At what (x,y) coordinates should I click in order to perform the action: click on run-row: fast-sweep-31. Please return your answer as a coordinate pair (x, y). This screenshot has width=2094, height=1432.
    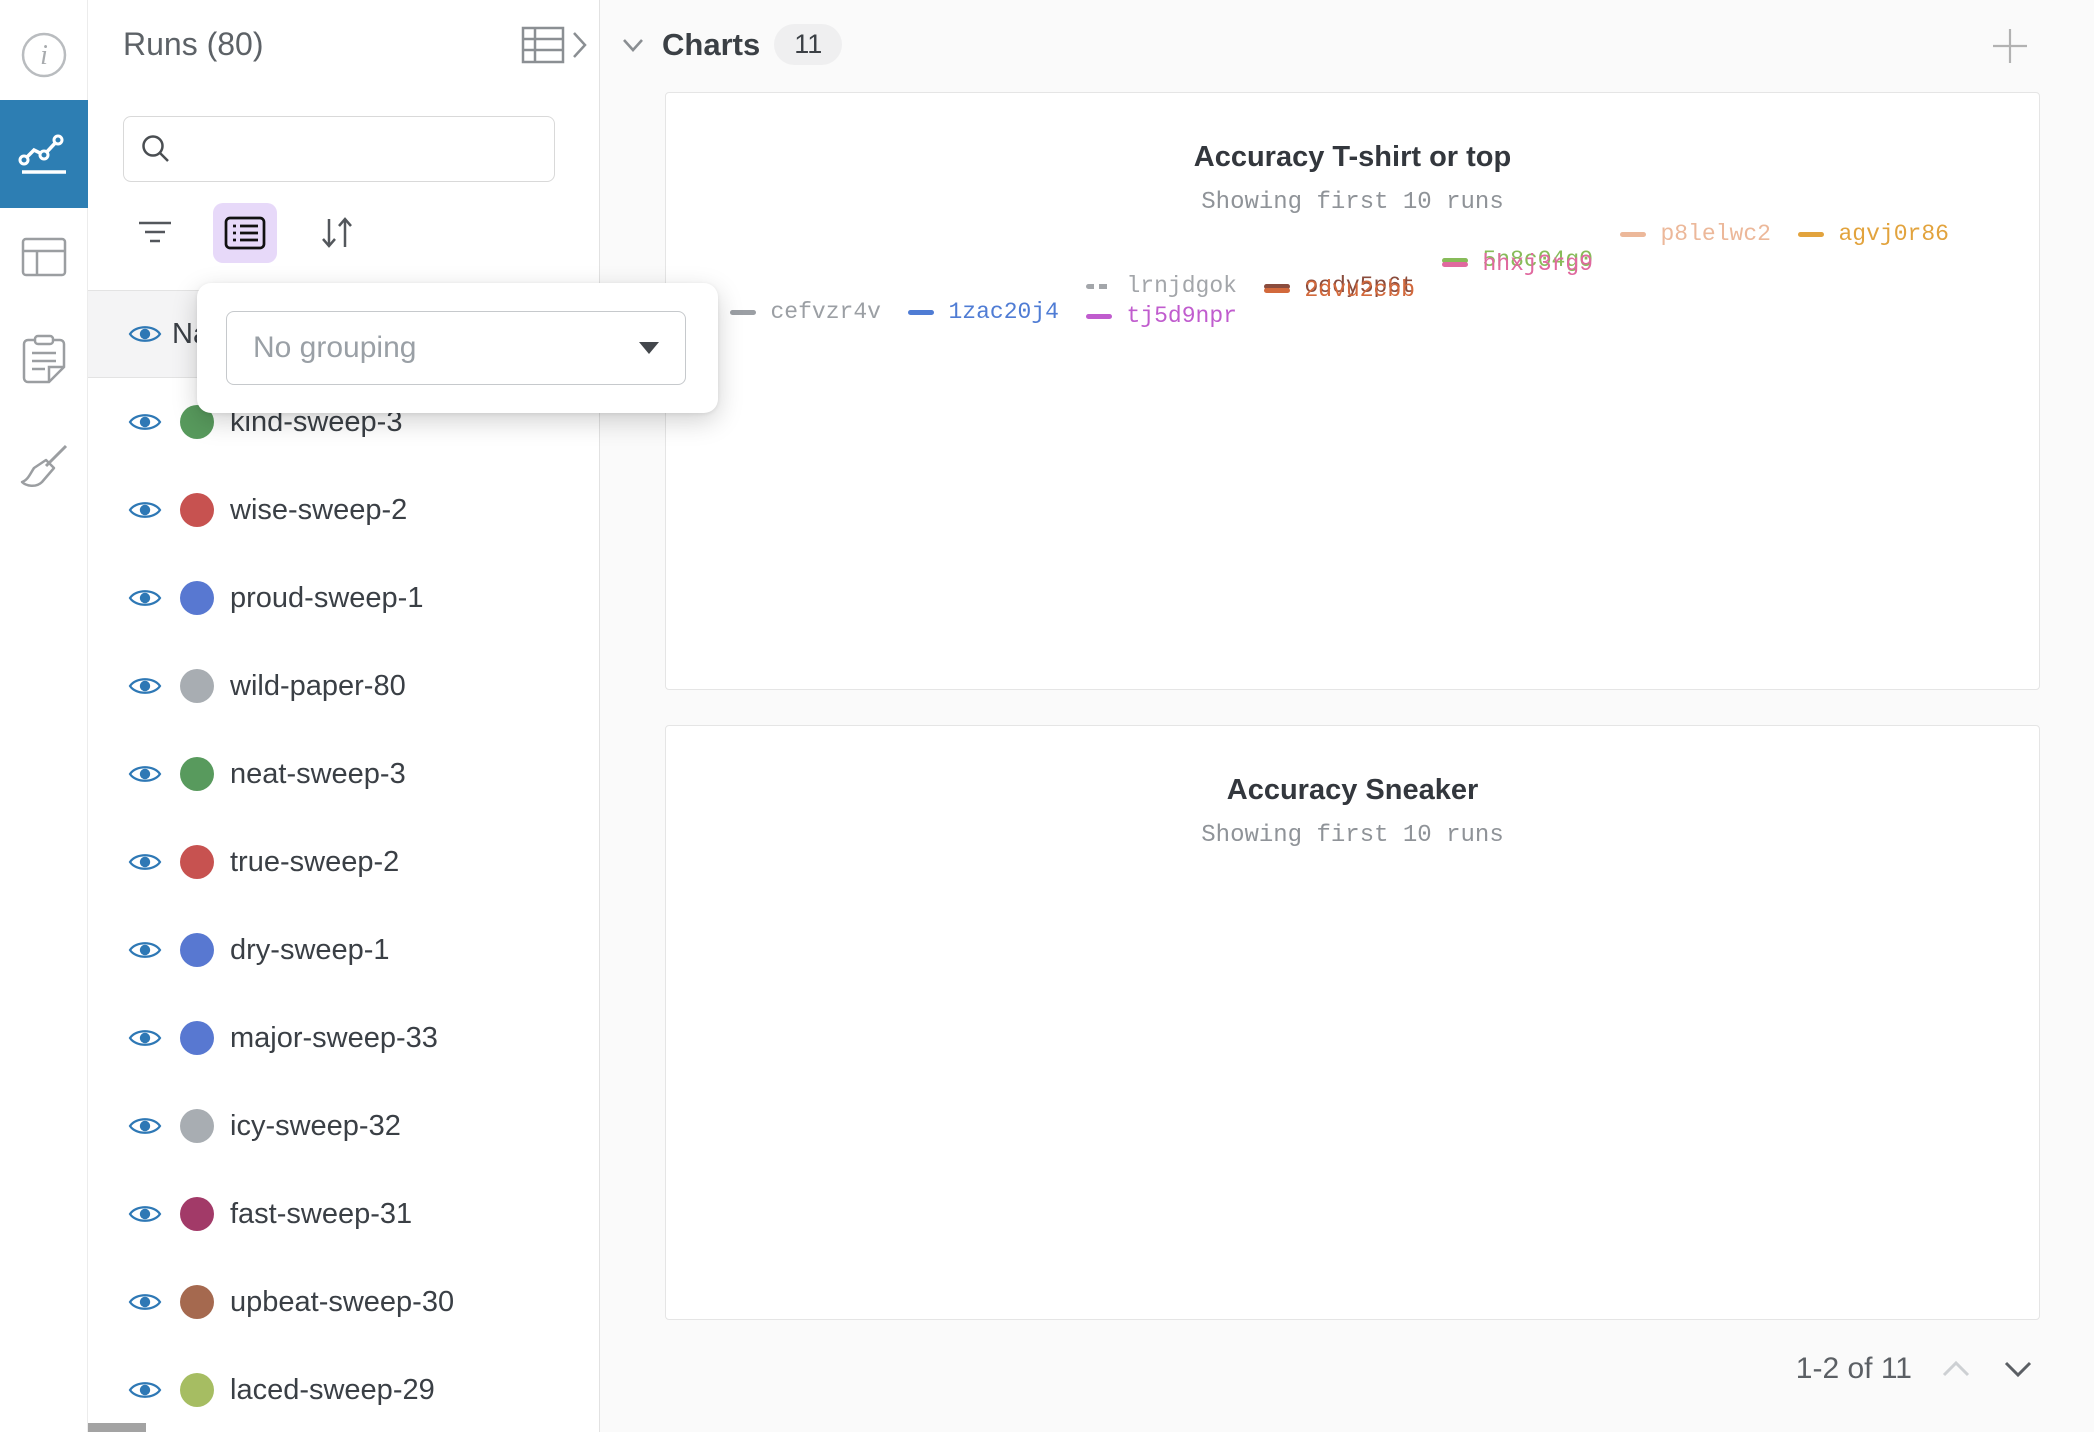
    Looking at the image, I should click on (344, 1214).